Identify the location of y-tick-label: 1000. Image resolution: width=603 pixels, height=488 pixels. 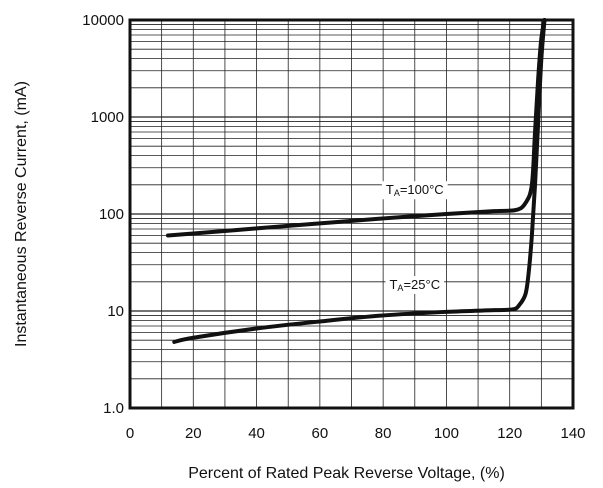
(107, 117).